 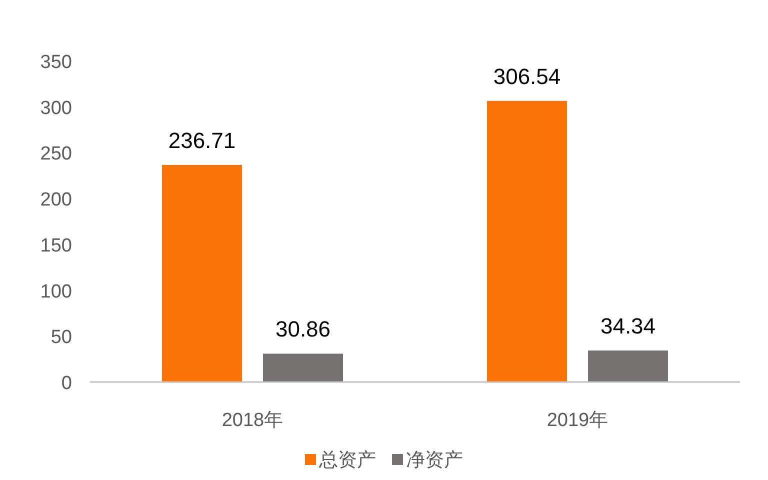 What do you see at coordinates (56, 245) in the screenshot?
I see `y-tick-label: 150` at bounding box center [56, 245].